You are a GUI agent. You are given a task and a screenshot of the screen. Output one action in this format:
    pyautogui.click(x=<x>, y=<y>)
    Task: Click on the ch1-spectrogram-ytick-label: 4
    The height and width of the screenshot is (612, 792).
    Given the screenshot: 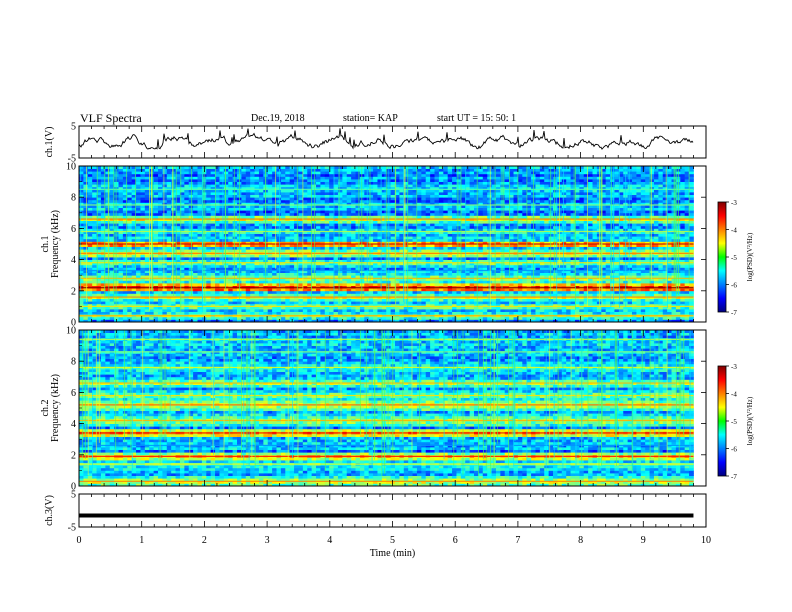 What is the action you would take?
    pyautogui.click(x=73, y=260)
    